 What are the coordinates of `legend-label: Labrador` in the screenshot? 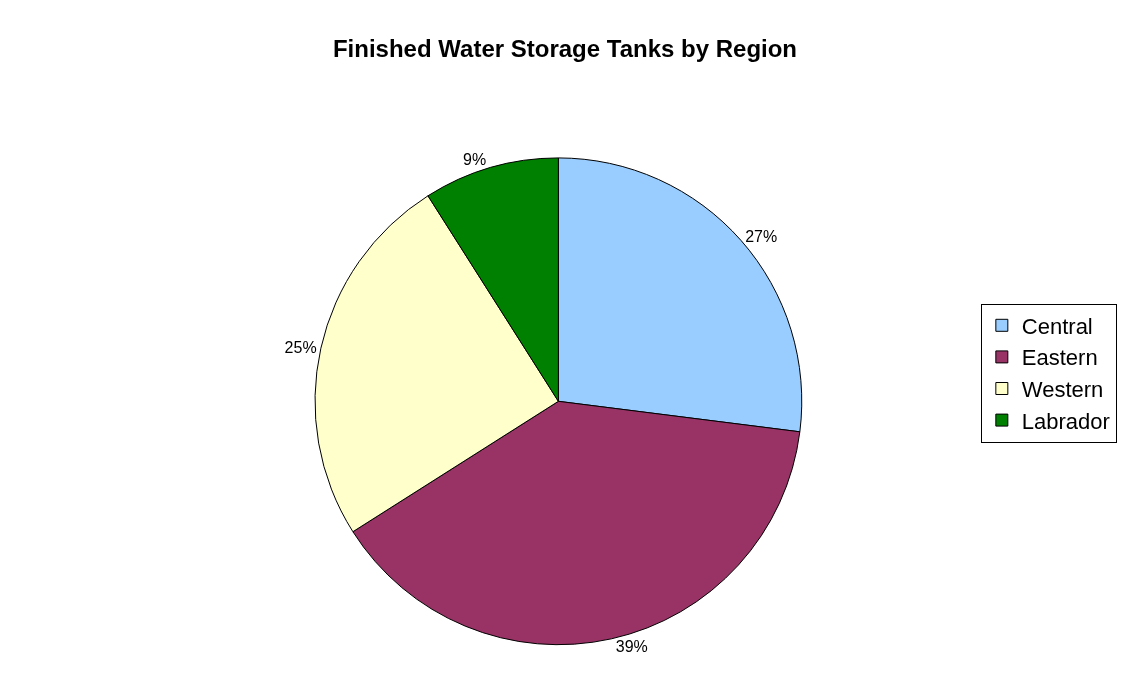 It's located at (1065, 421).